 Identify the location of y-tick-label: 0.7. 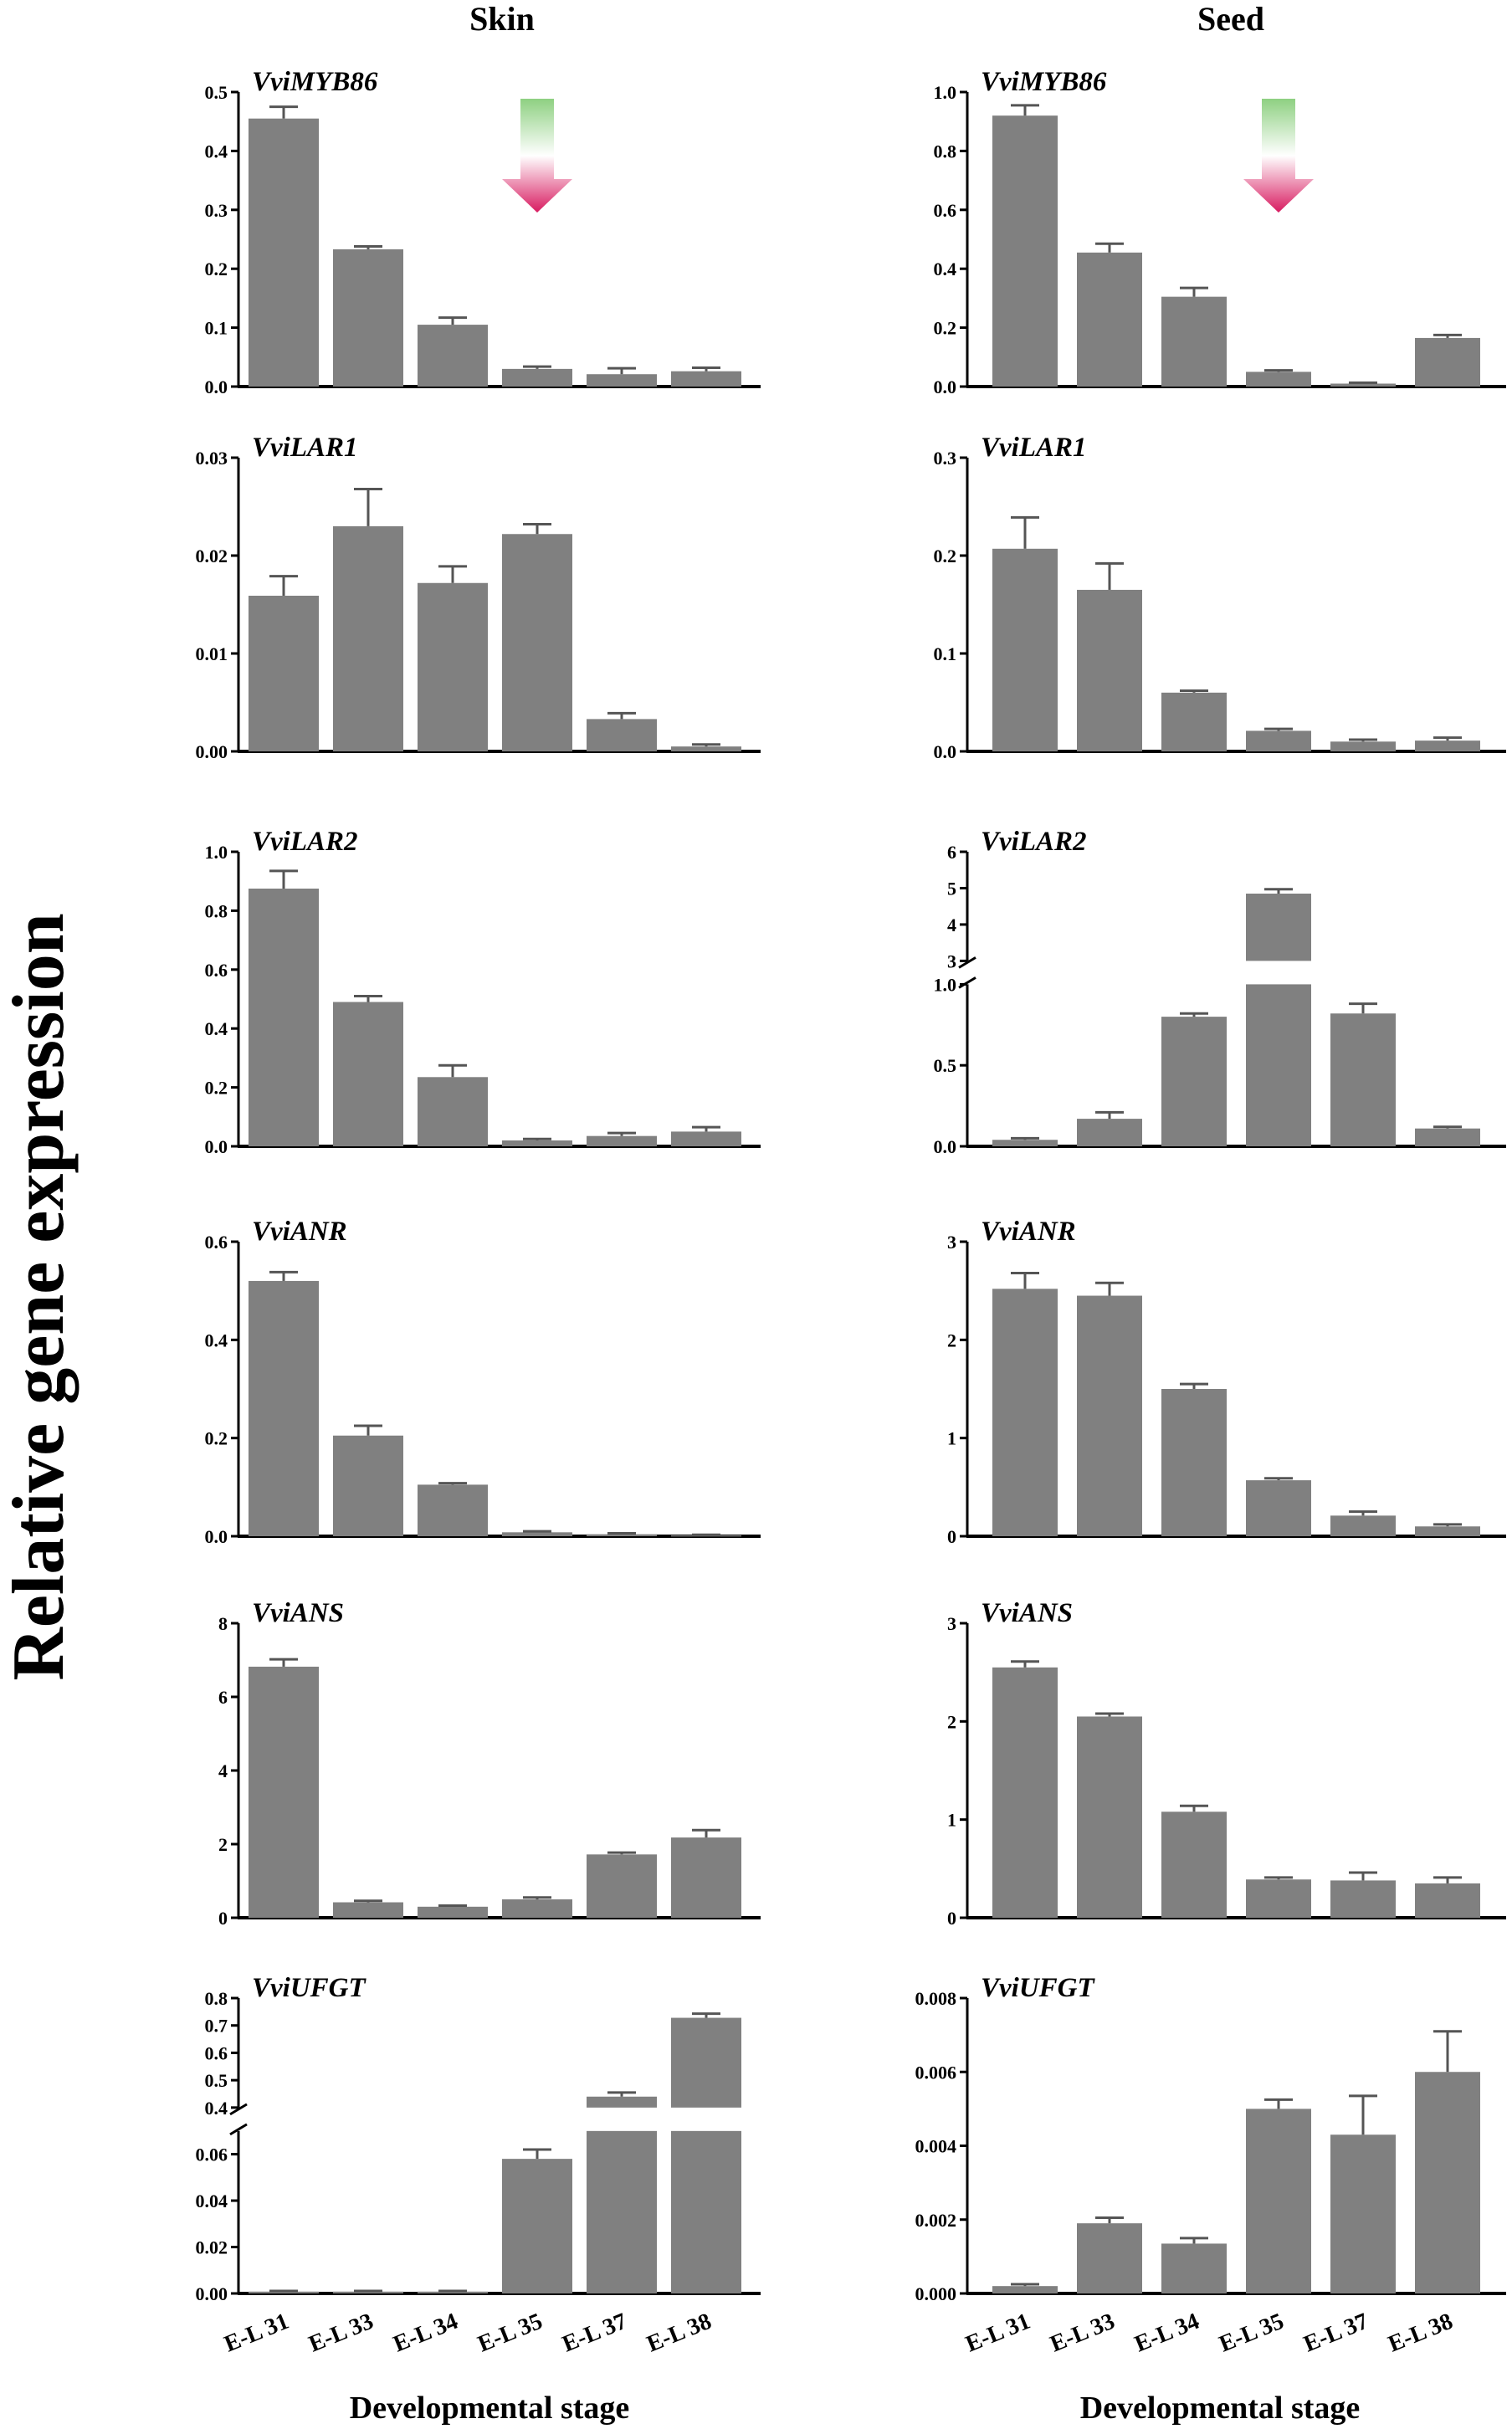
(216, 2026).